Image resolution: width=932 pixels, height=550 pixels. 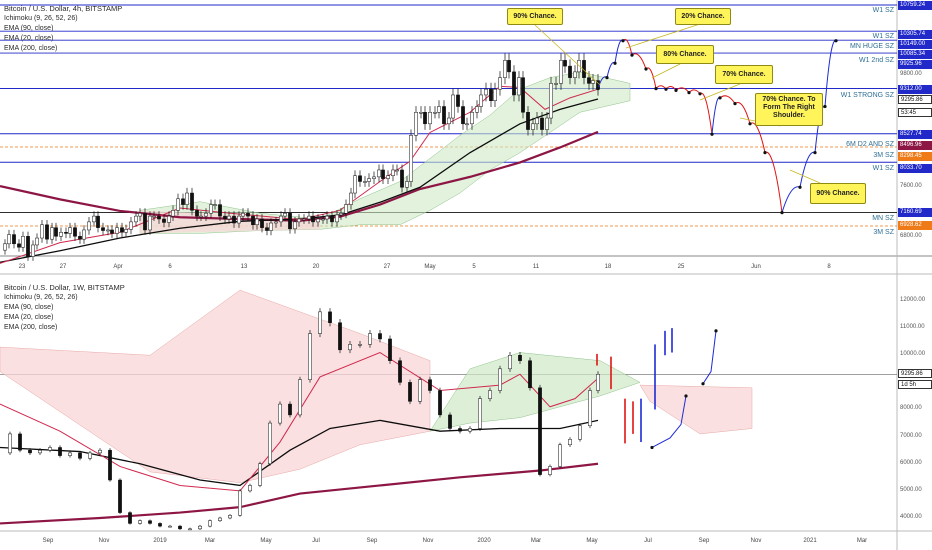 What do you see at coordinates (883, 218) in the screenshot?
I see `sz-zone-label: MN SZ` at bounding box center [883, 218].